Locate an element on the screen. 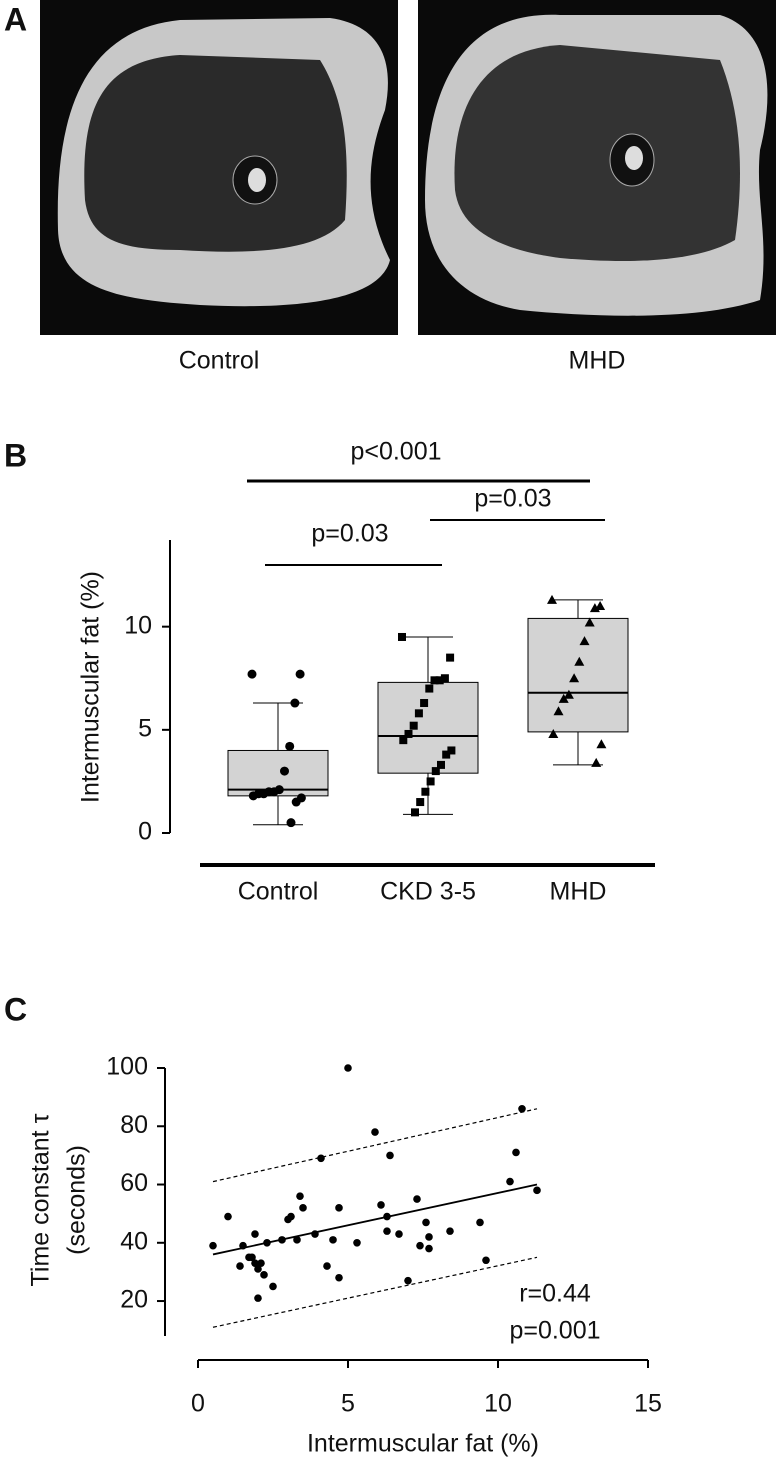 The width and height of the screenshot is (776, 1465). y-tick-label: 0 is located at coordinates (145, 832).